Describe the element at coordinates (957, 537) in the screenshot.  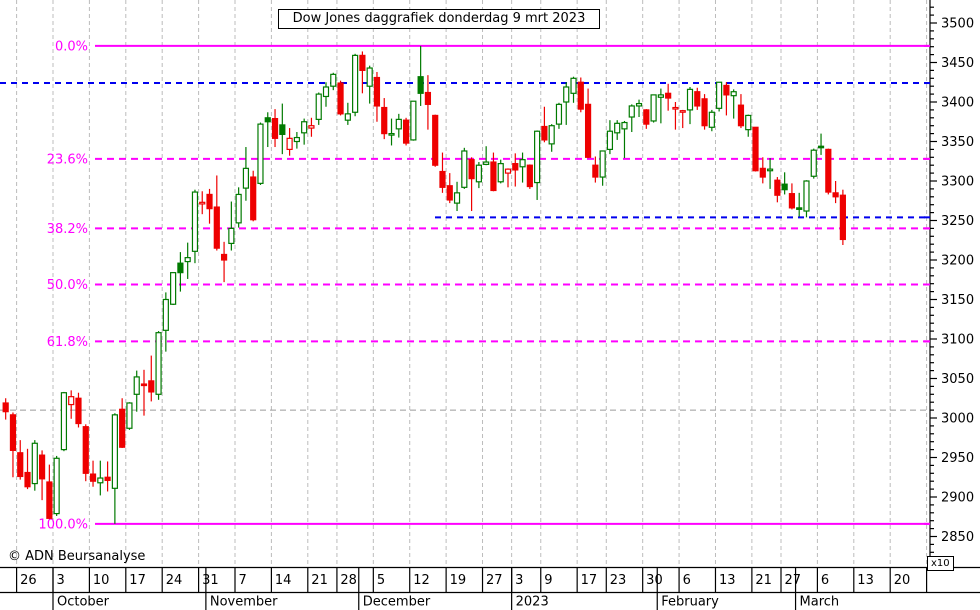
I see `price-tick-label: 2850` at that location.